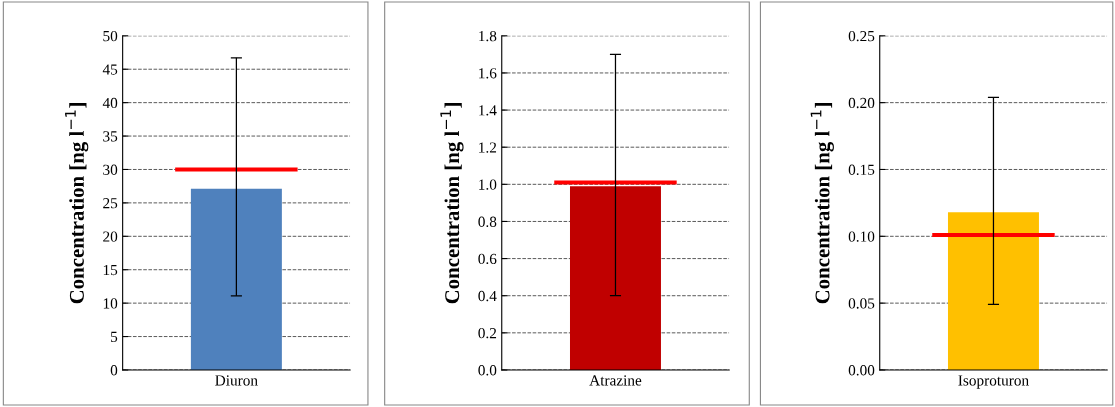 The height and width of the screenshot is (407, 1115). What do you see at coordinates (487, 333) in the screenshot?
I see `y-tick-label: 0.2` at bounding box center [487, 333].